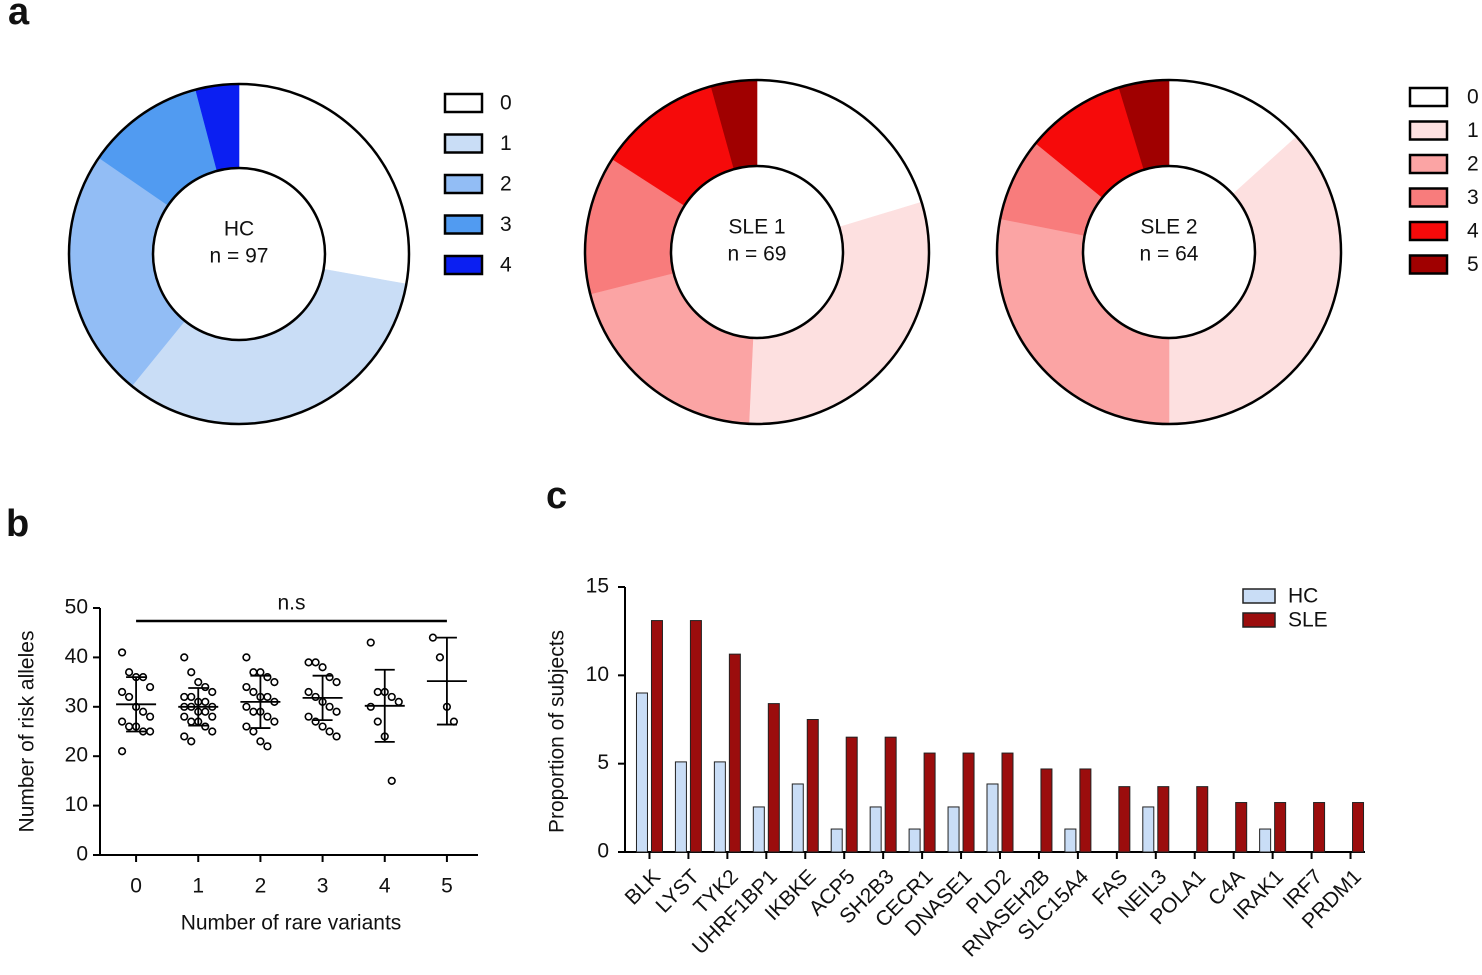 The height and width of the screenshot is (975, 1482). Describe the element at coordinates (76, 755) in the screenshot. I see `y-tick-label: 20` at that location.